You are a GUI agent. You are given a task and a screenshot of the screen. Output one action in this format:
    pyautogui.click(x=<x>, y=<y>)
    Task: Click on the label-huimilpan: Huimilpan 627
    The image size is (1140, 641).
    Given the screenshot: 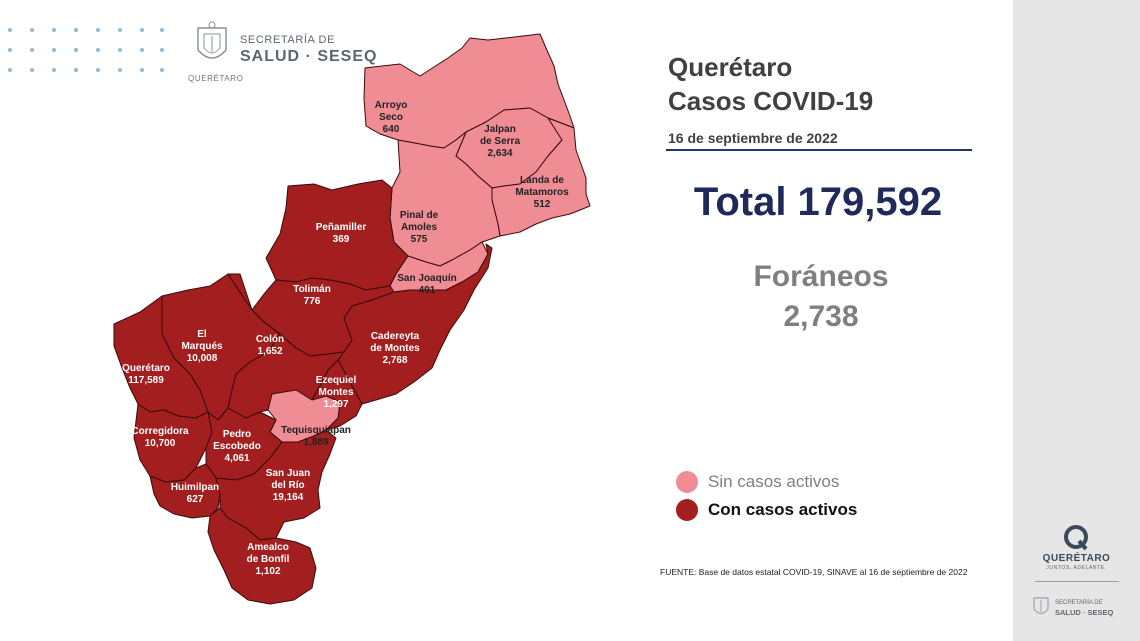 What is the action you would take?
    pyautogui.click(x=195, y=493)
    